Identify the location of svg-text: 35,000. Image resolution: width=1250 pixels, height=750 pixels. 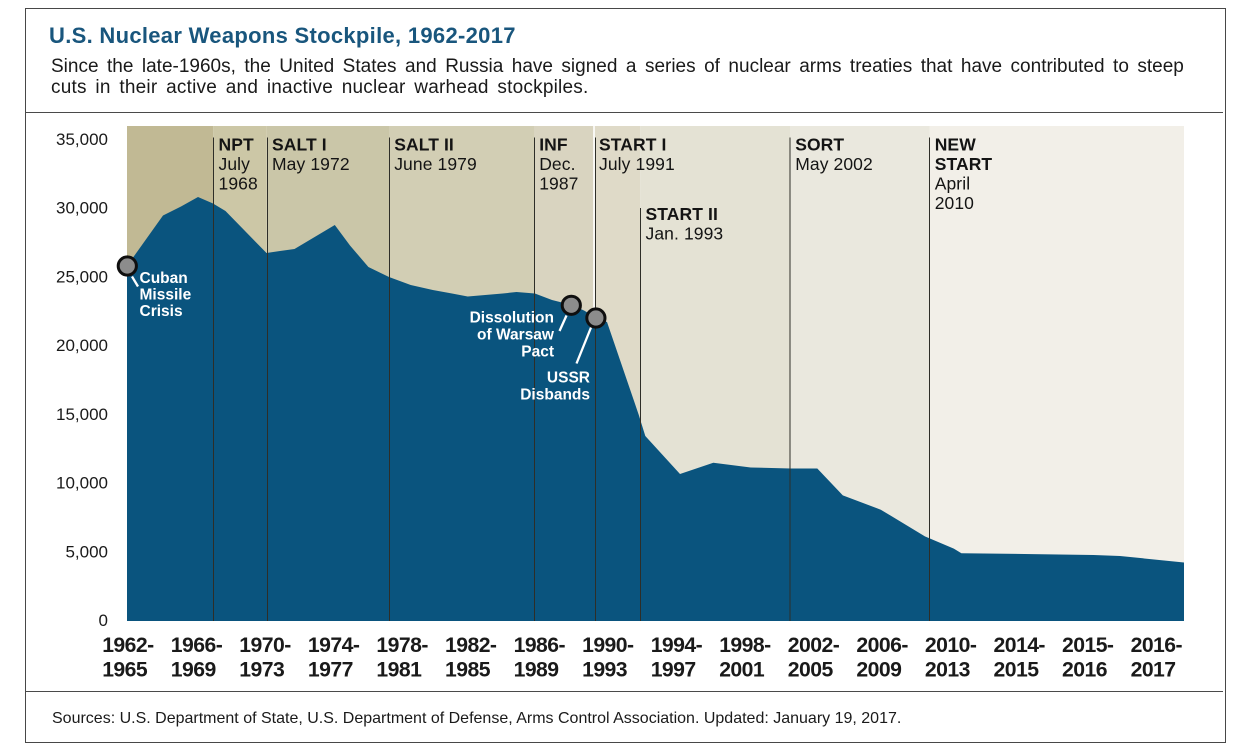
(82, 139).